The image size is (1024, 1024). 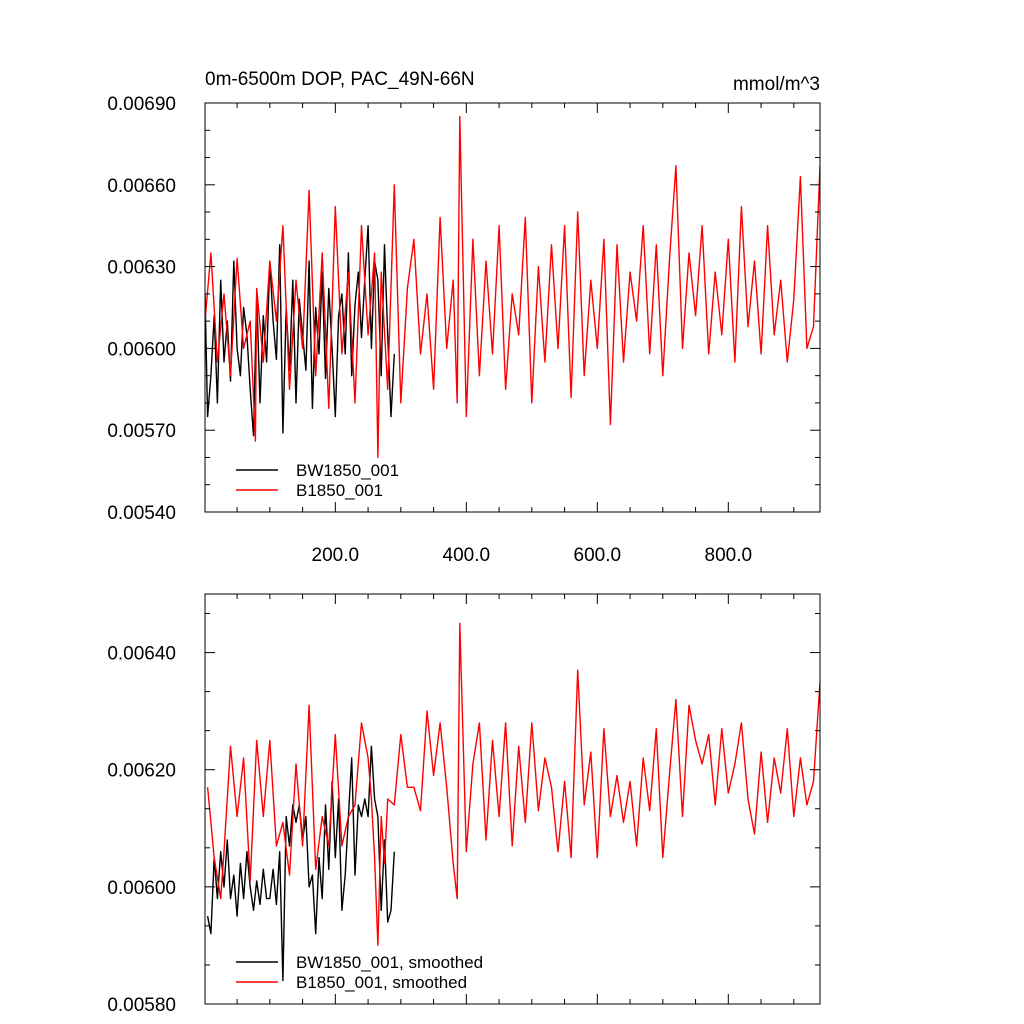 What do you see at coordinates (381, 982) in the screenshot?
I see `bottom-legend-label-1: B1850_001, smoothed` at bounding box center [381, 982].